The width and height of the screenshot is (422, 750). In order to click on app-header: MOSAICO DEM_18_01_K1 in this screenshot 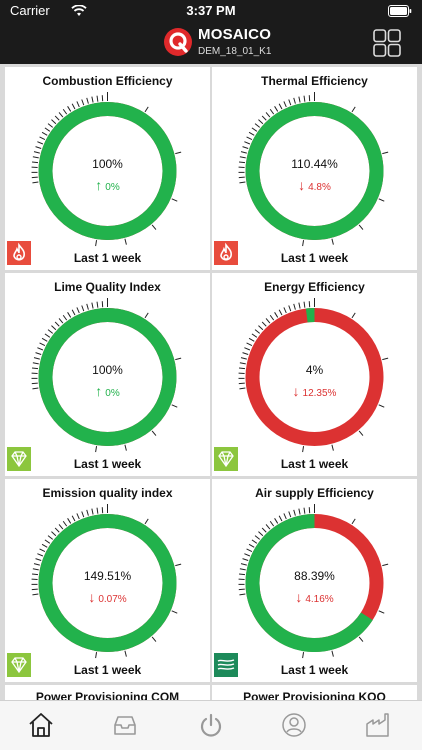, I will do `click(211, 43)`.